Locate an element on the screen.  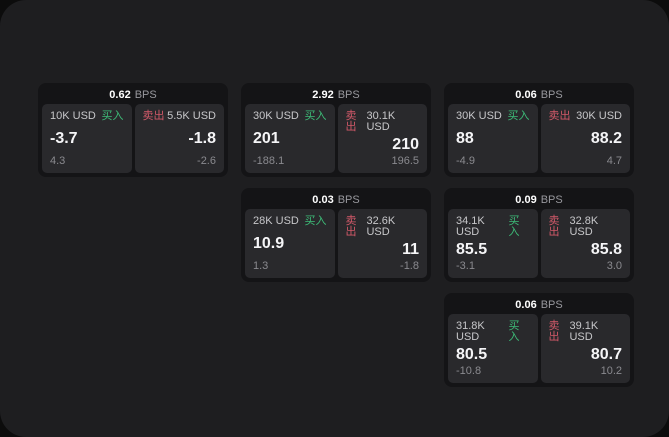
buy-change-value: -4.9 is located at coordinates (465, 161).